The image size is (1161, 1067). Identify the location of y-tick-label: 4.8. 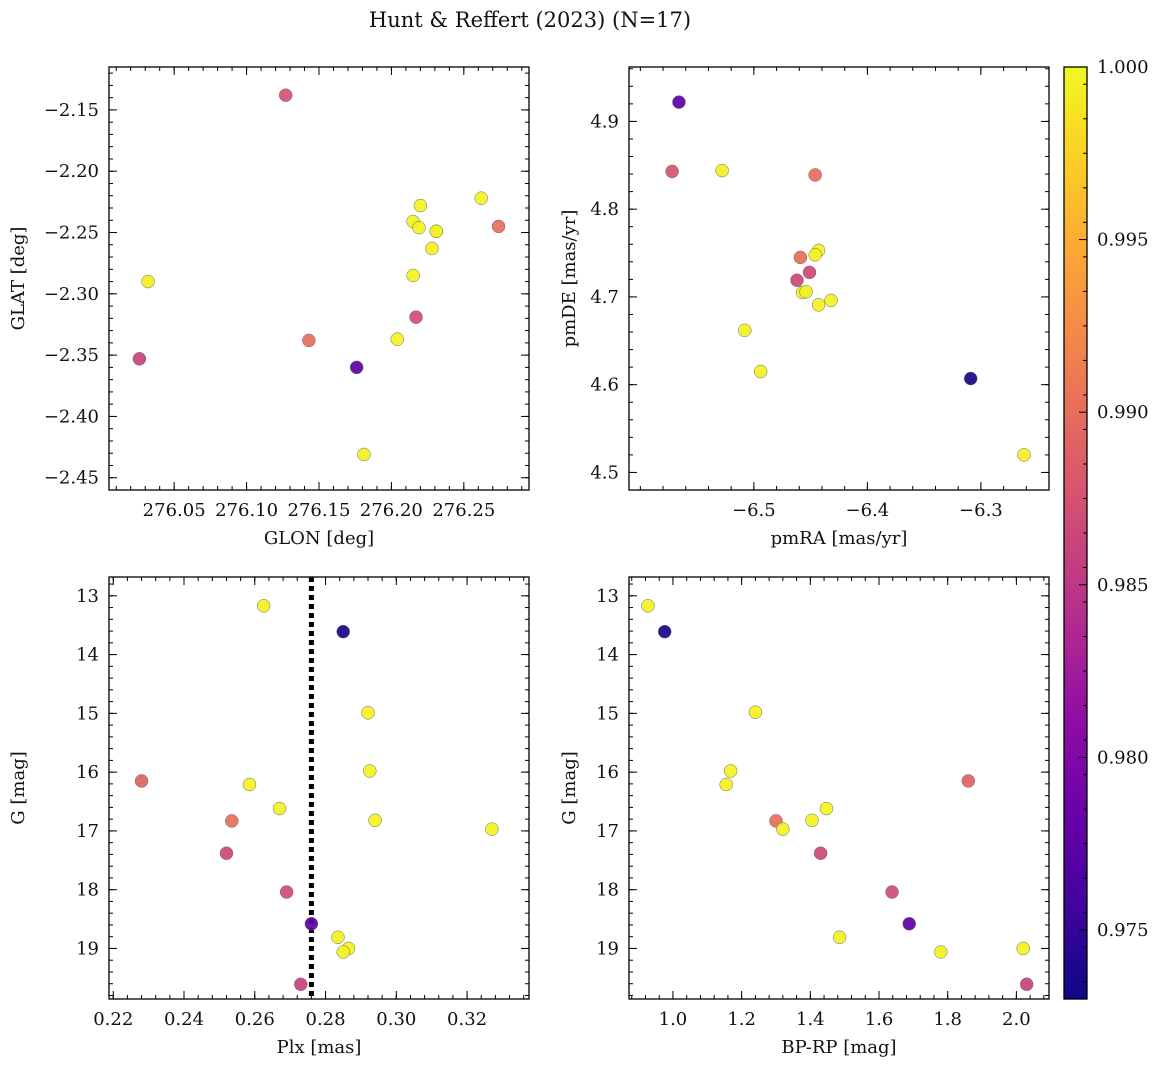
(604, 209).